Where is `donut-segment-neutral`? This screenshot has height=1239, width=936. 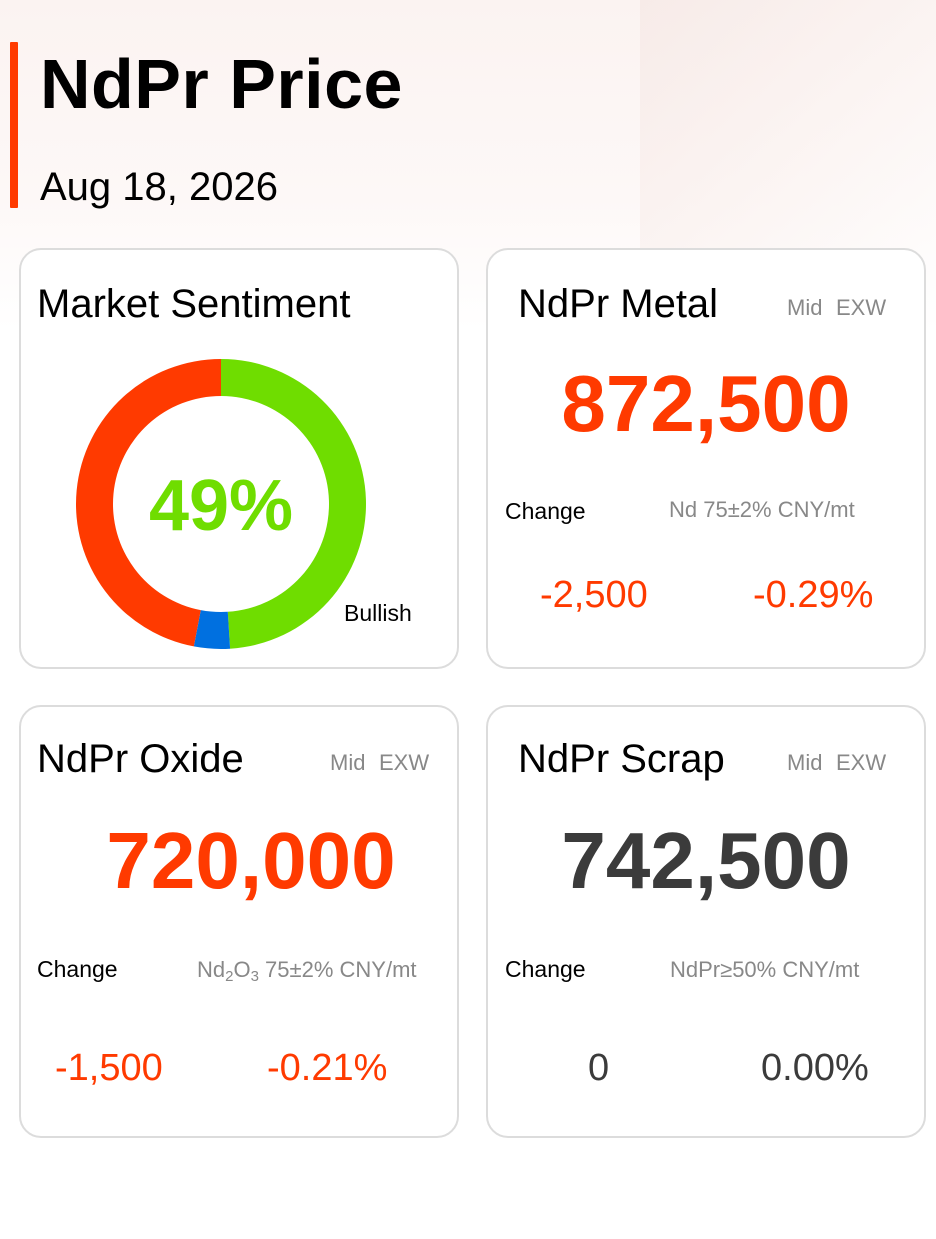 donut-segment-neutral is located at coordinates (212, 629).